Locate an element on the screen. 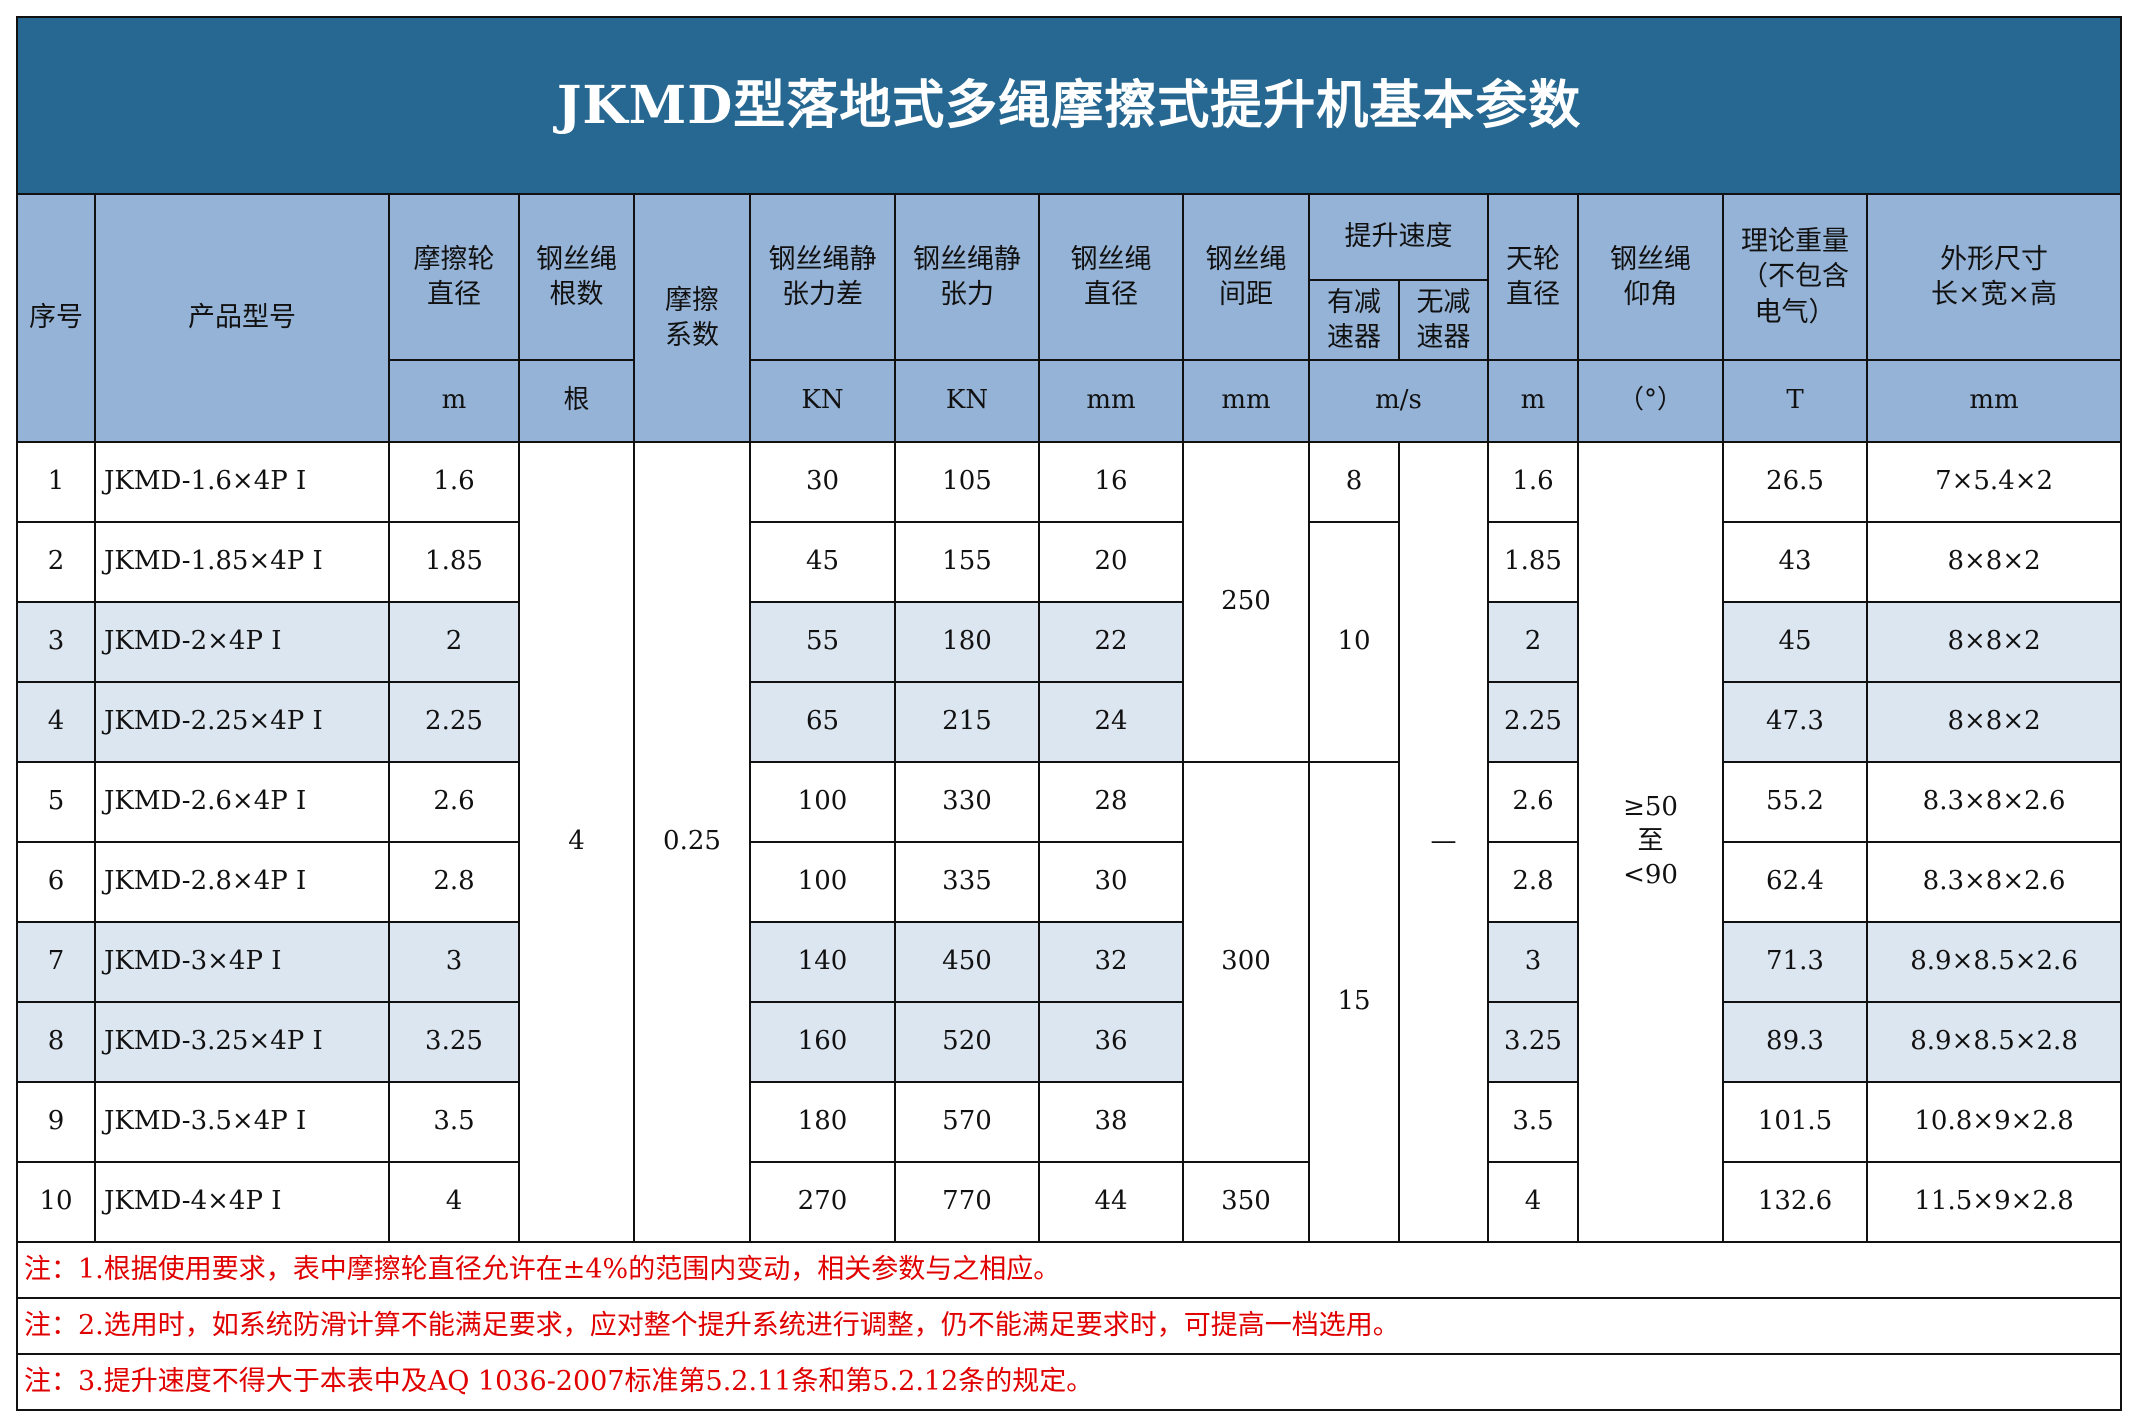 This screenshot has width=2136, height=1422. header-dimensions: 外形尺寸 长×宽×高 is located at coordinates (1994, 277).